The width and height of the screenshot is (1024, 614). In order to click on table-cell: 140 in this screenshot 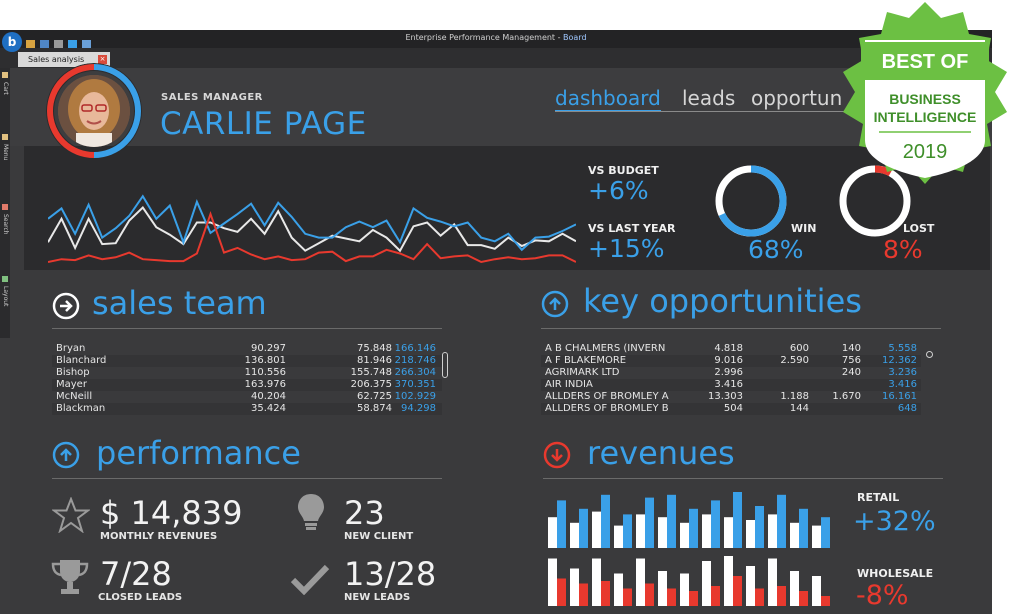, I will do `click(851, 348)`.